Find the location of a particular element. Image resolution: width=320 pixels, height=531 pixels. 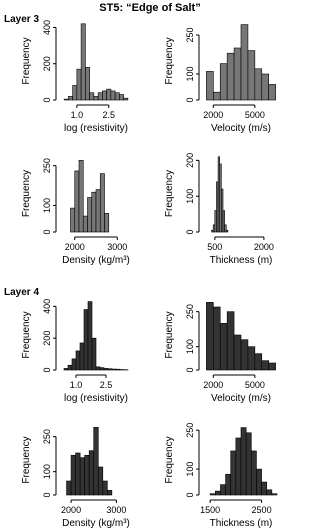

x-tick-label: 5000 is located at coordinates (255, 115).